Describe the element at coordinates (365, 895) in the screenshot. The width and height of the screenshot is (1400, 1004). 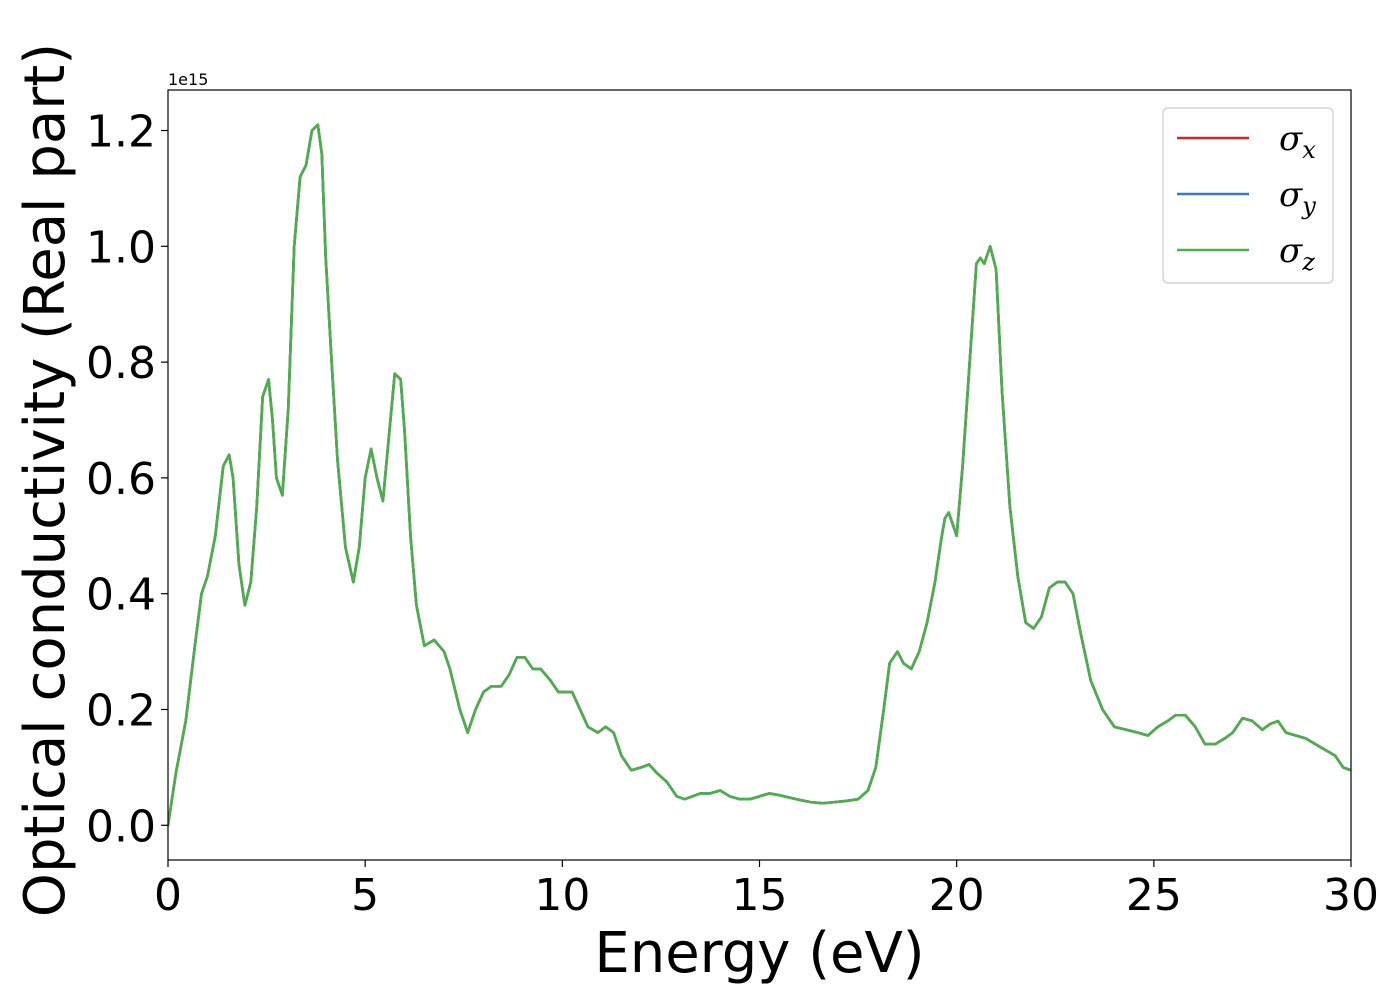
I see `x-tick-label: 5` at that location.